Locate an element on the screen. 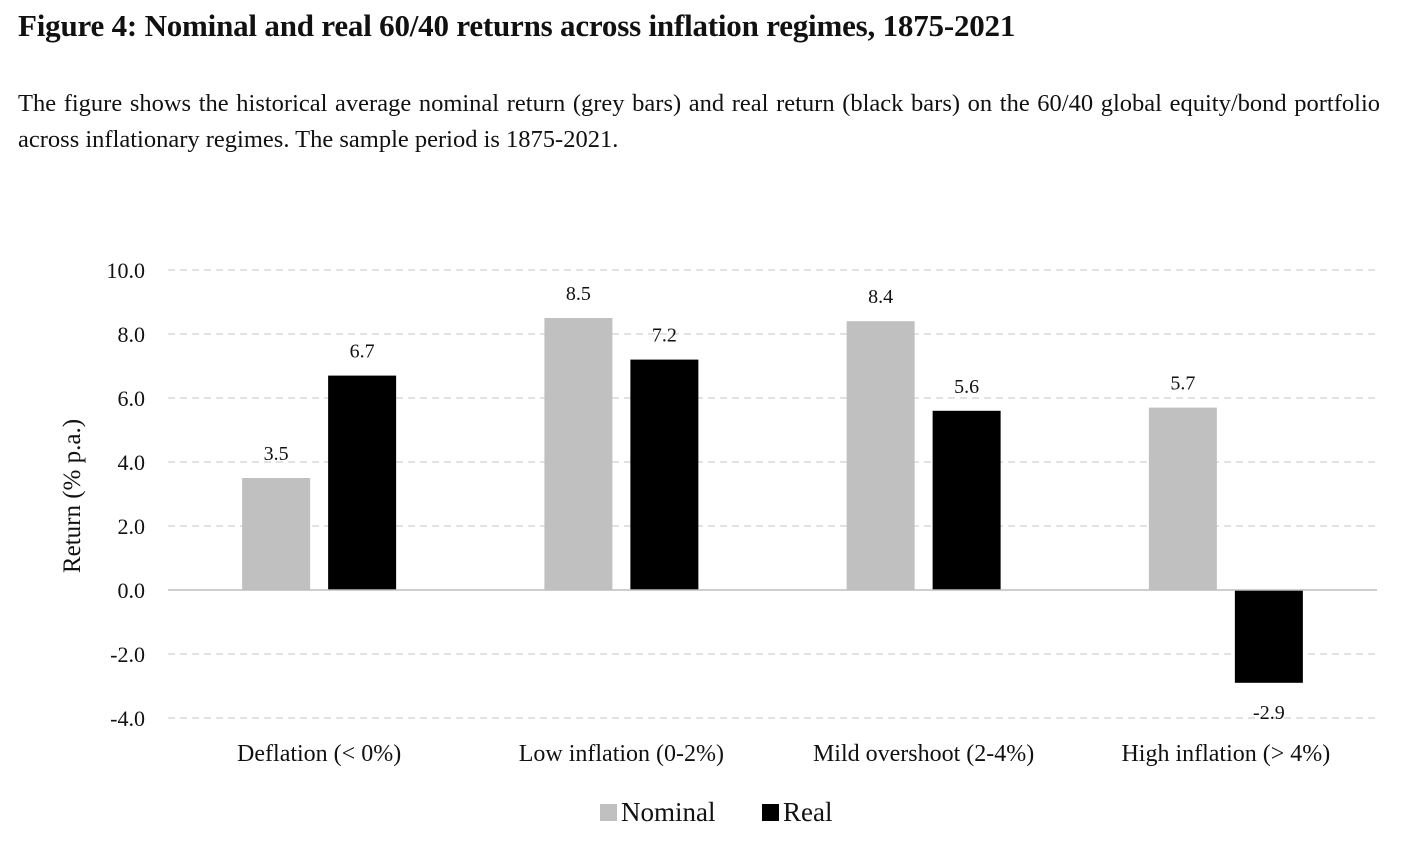 This screenshot has height=849, width=1413. y-axis-ticks: -4.0 -2.0 0.0 2.0 4.0 6.0 8.0 10.0 is located at coordinates (126, 494).